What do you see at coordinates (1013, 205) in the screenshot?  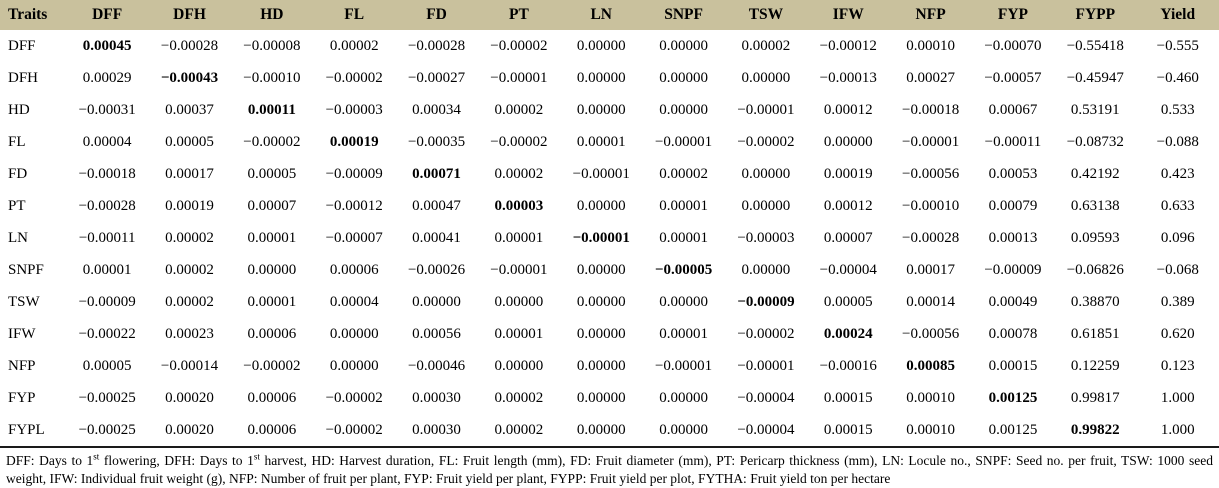 I see `matrix-cell: 0.00079` at bounding box center [1013, 205].